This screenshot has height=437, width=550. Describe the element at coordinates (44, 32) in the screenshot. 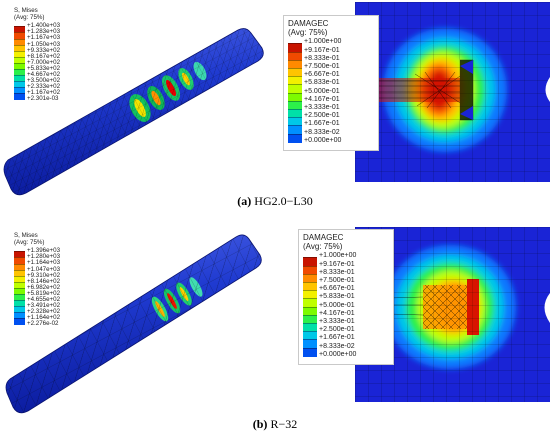

I see `legend-value: +1.283e+03` at that location.